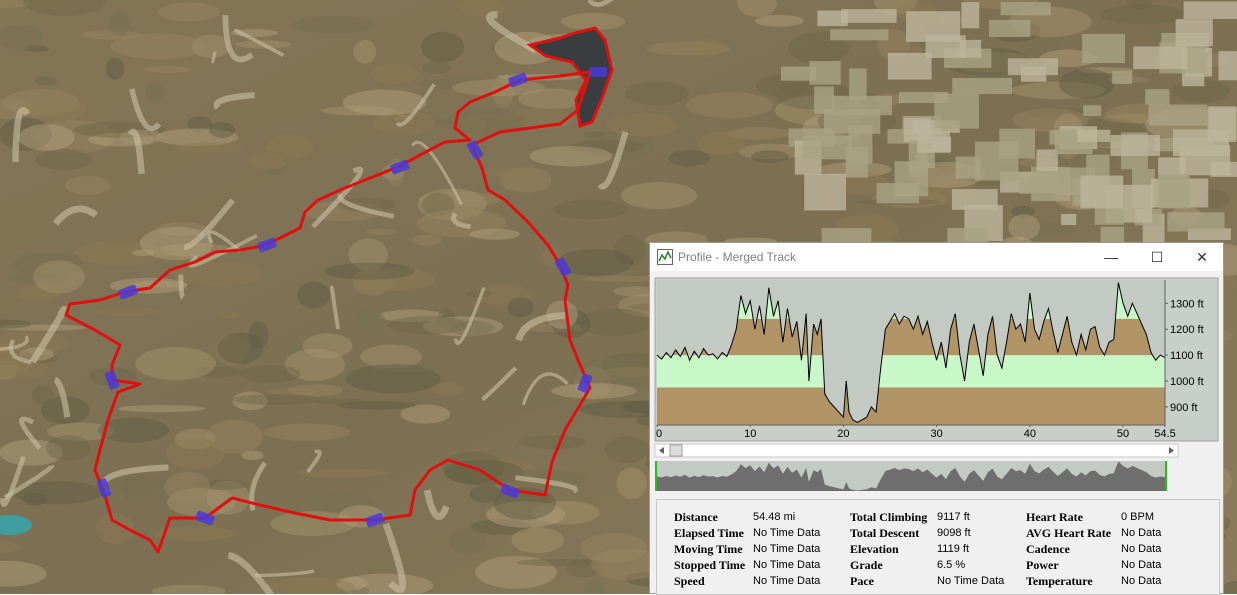  I want to click on x-tick-label: 40, so click(1030, 434).